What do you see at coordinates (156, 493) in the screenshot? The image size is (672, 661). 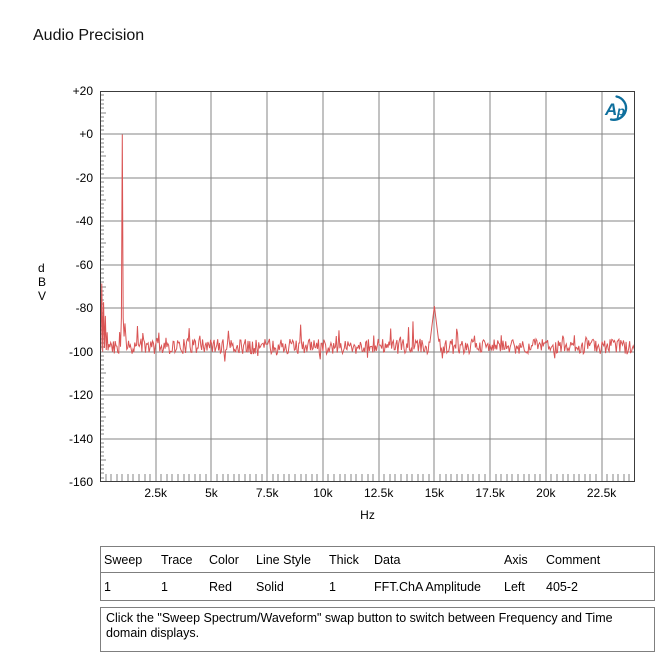 I see `x-tick-label: 2.5k` at bounding box center [156, 493].